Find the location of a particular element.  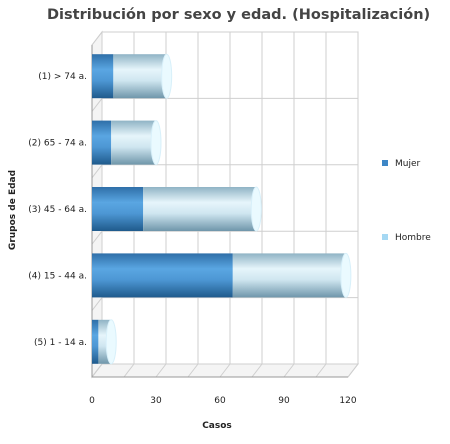

x-axis-title: Casos is located at coordinates (217, 426).